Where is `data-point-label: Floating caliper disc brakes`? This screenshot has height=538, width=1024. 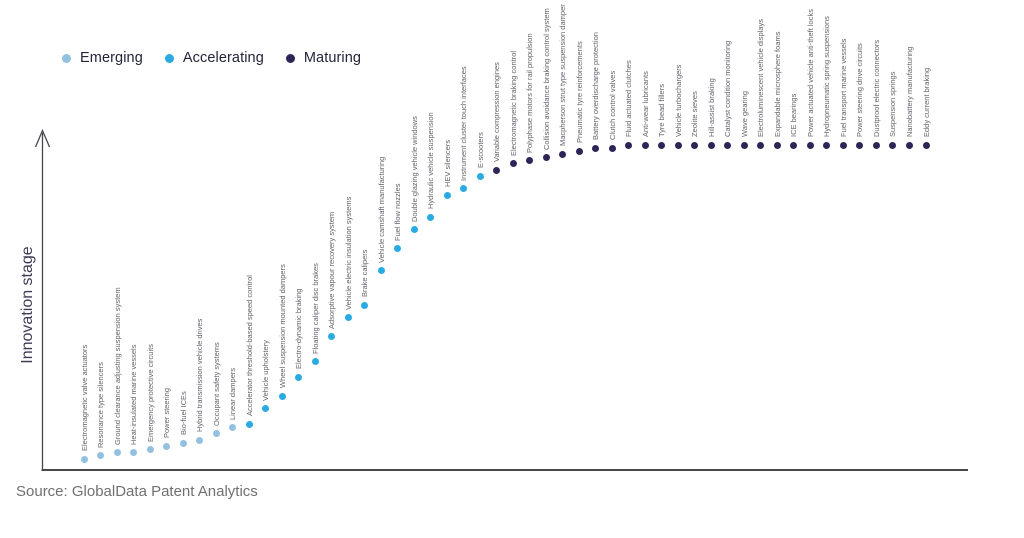 data-point-label: Floating caliper disc brakes is located at coordinates (315, 308).